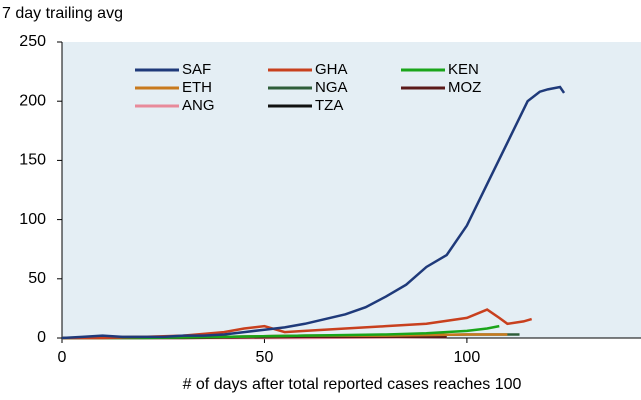  Describe the element at coordinates (62, 357) in the screenshot. I see `x-tick-label: 0` at that location.